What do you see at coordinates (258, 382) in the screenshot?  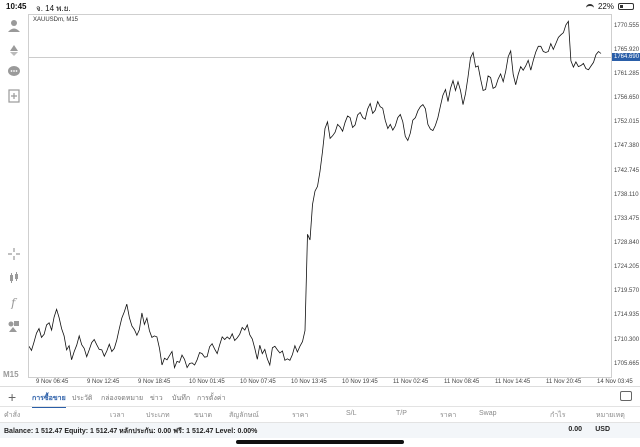 I see `time-tick-label: 10 Nov 07:45` at bounding box center [258, 382].